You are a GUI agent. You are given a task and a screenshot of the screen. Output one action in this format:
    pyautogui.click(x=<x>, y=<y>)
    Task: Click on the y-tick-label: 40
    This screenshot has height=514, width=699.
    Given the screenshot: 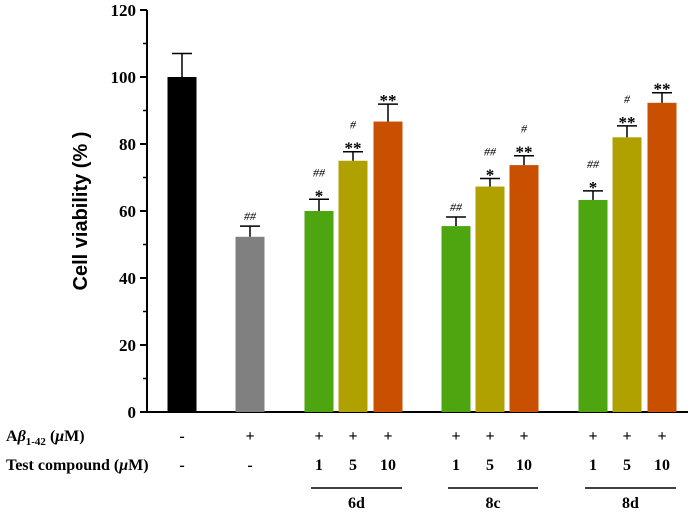 What is the action you would take?
    pyautogui.click(x=127, y=278)
    